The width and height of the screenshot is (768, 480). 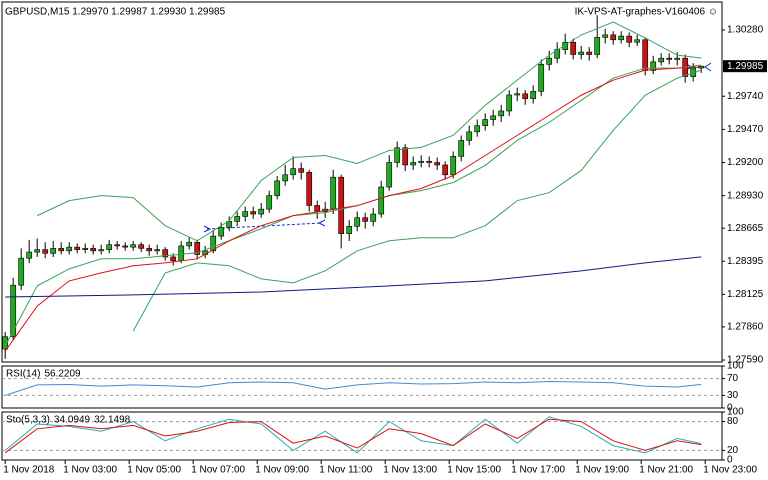 What do you see at coordinates (602, 470) in the screenshot?
I see `x-tick-label: 1 Nov 19:00` at bounding box center [602, 470].